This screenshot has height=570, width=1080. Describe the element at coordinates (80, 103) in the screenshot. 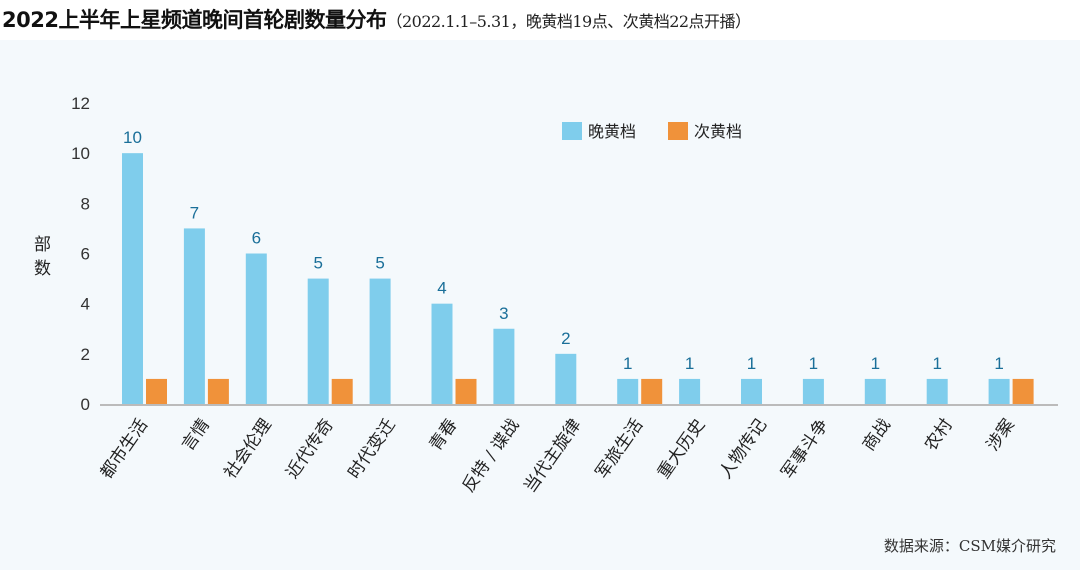

I see `y-tick-label: 12` at that location.